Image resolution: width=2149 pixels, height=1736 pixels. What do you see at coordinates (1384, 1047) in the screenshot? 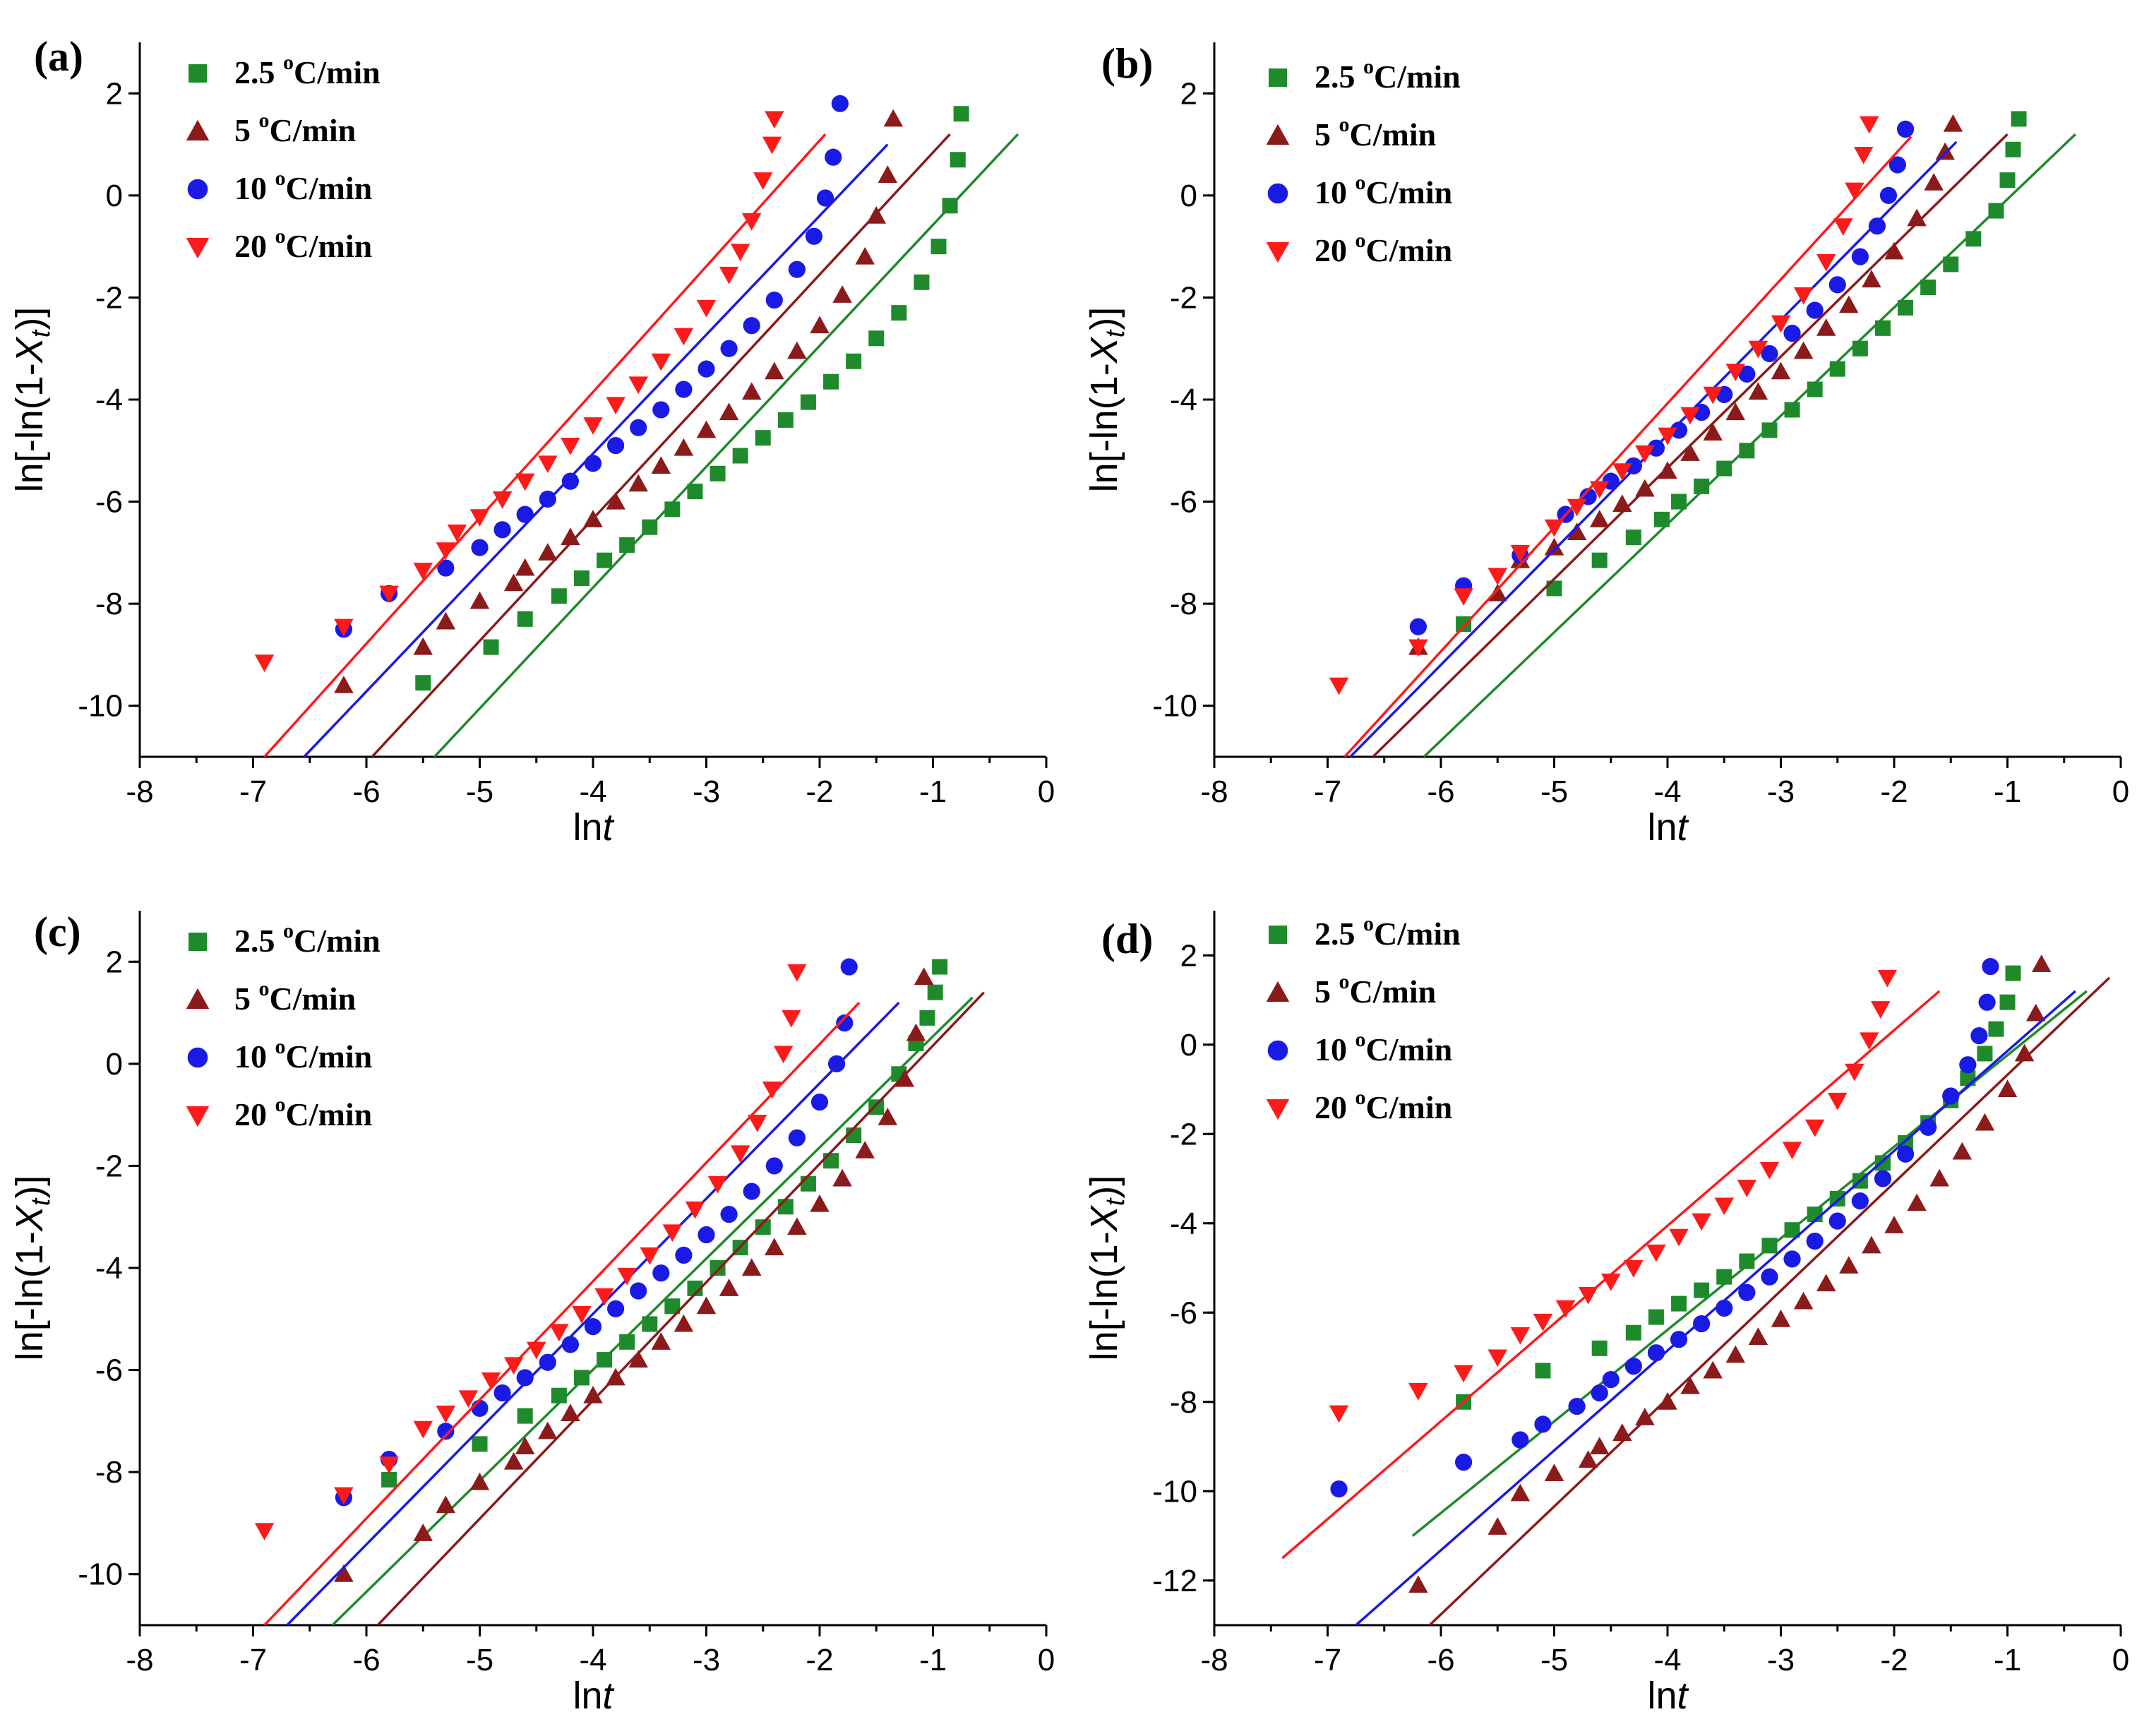
I see `legend-label: 10 oC/min` at bounding box center [1384, 1047].